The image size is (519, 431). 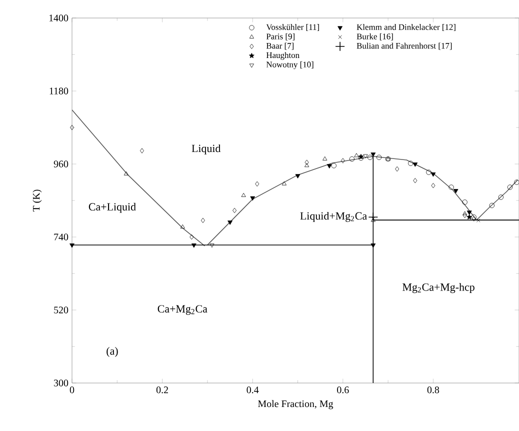 I want to click on y-tick-label: 1180, so click(x=59, y=91).